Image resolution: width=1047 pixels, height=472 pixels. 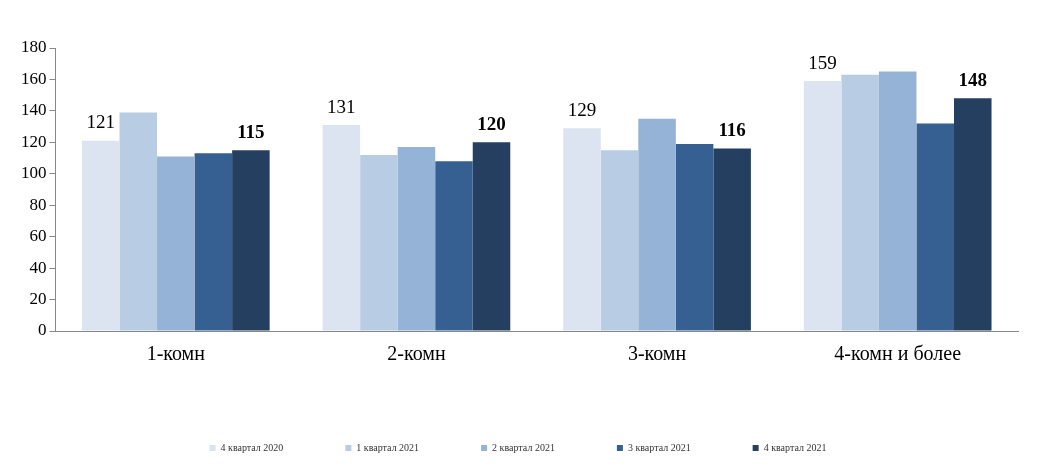 What do you see at coordinates (795, 447) in the screenshot?
I see `legend-label: 4 квартал 2021` at bounding box center [795, 447].